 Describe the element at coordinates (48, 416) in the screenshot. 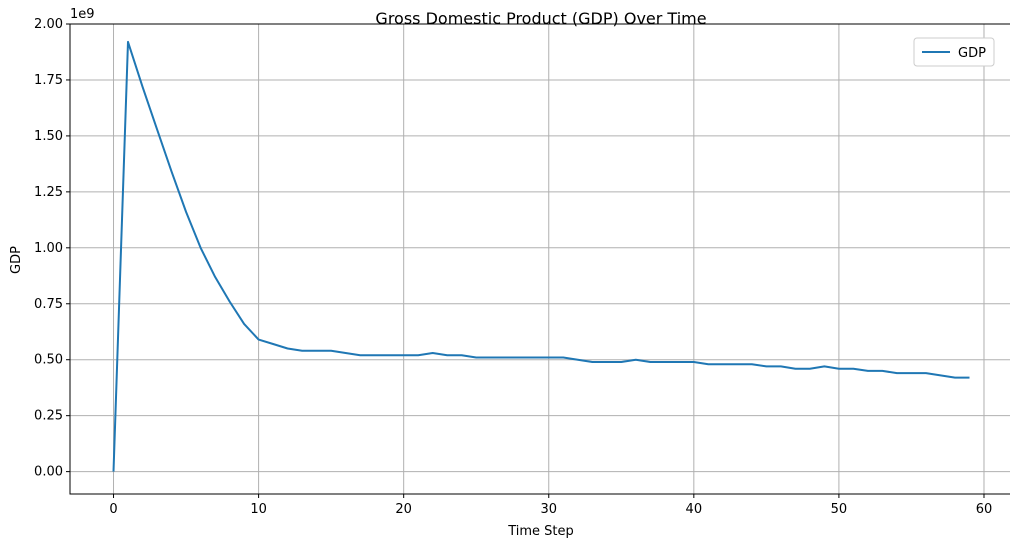

I see `y-tick-label: 0.25` at that location.